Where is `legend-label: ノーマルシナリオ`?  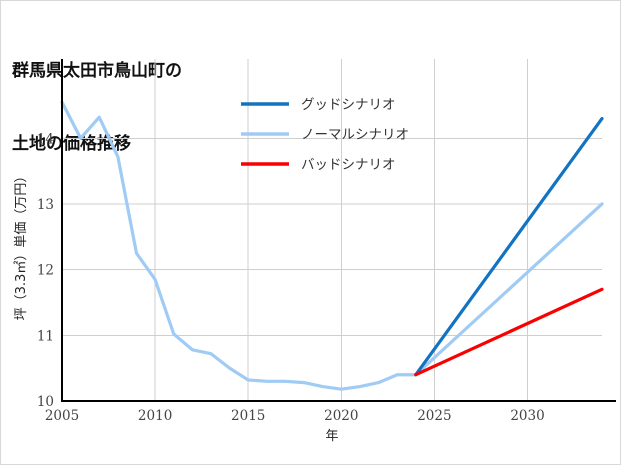 legend-label: ノーマルシナリオ is located at coordinates (355, 135).